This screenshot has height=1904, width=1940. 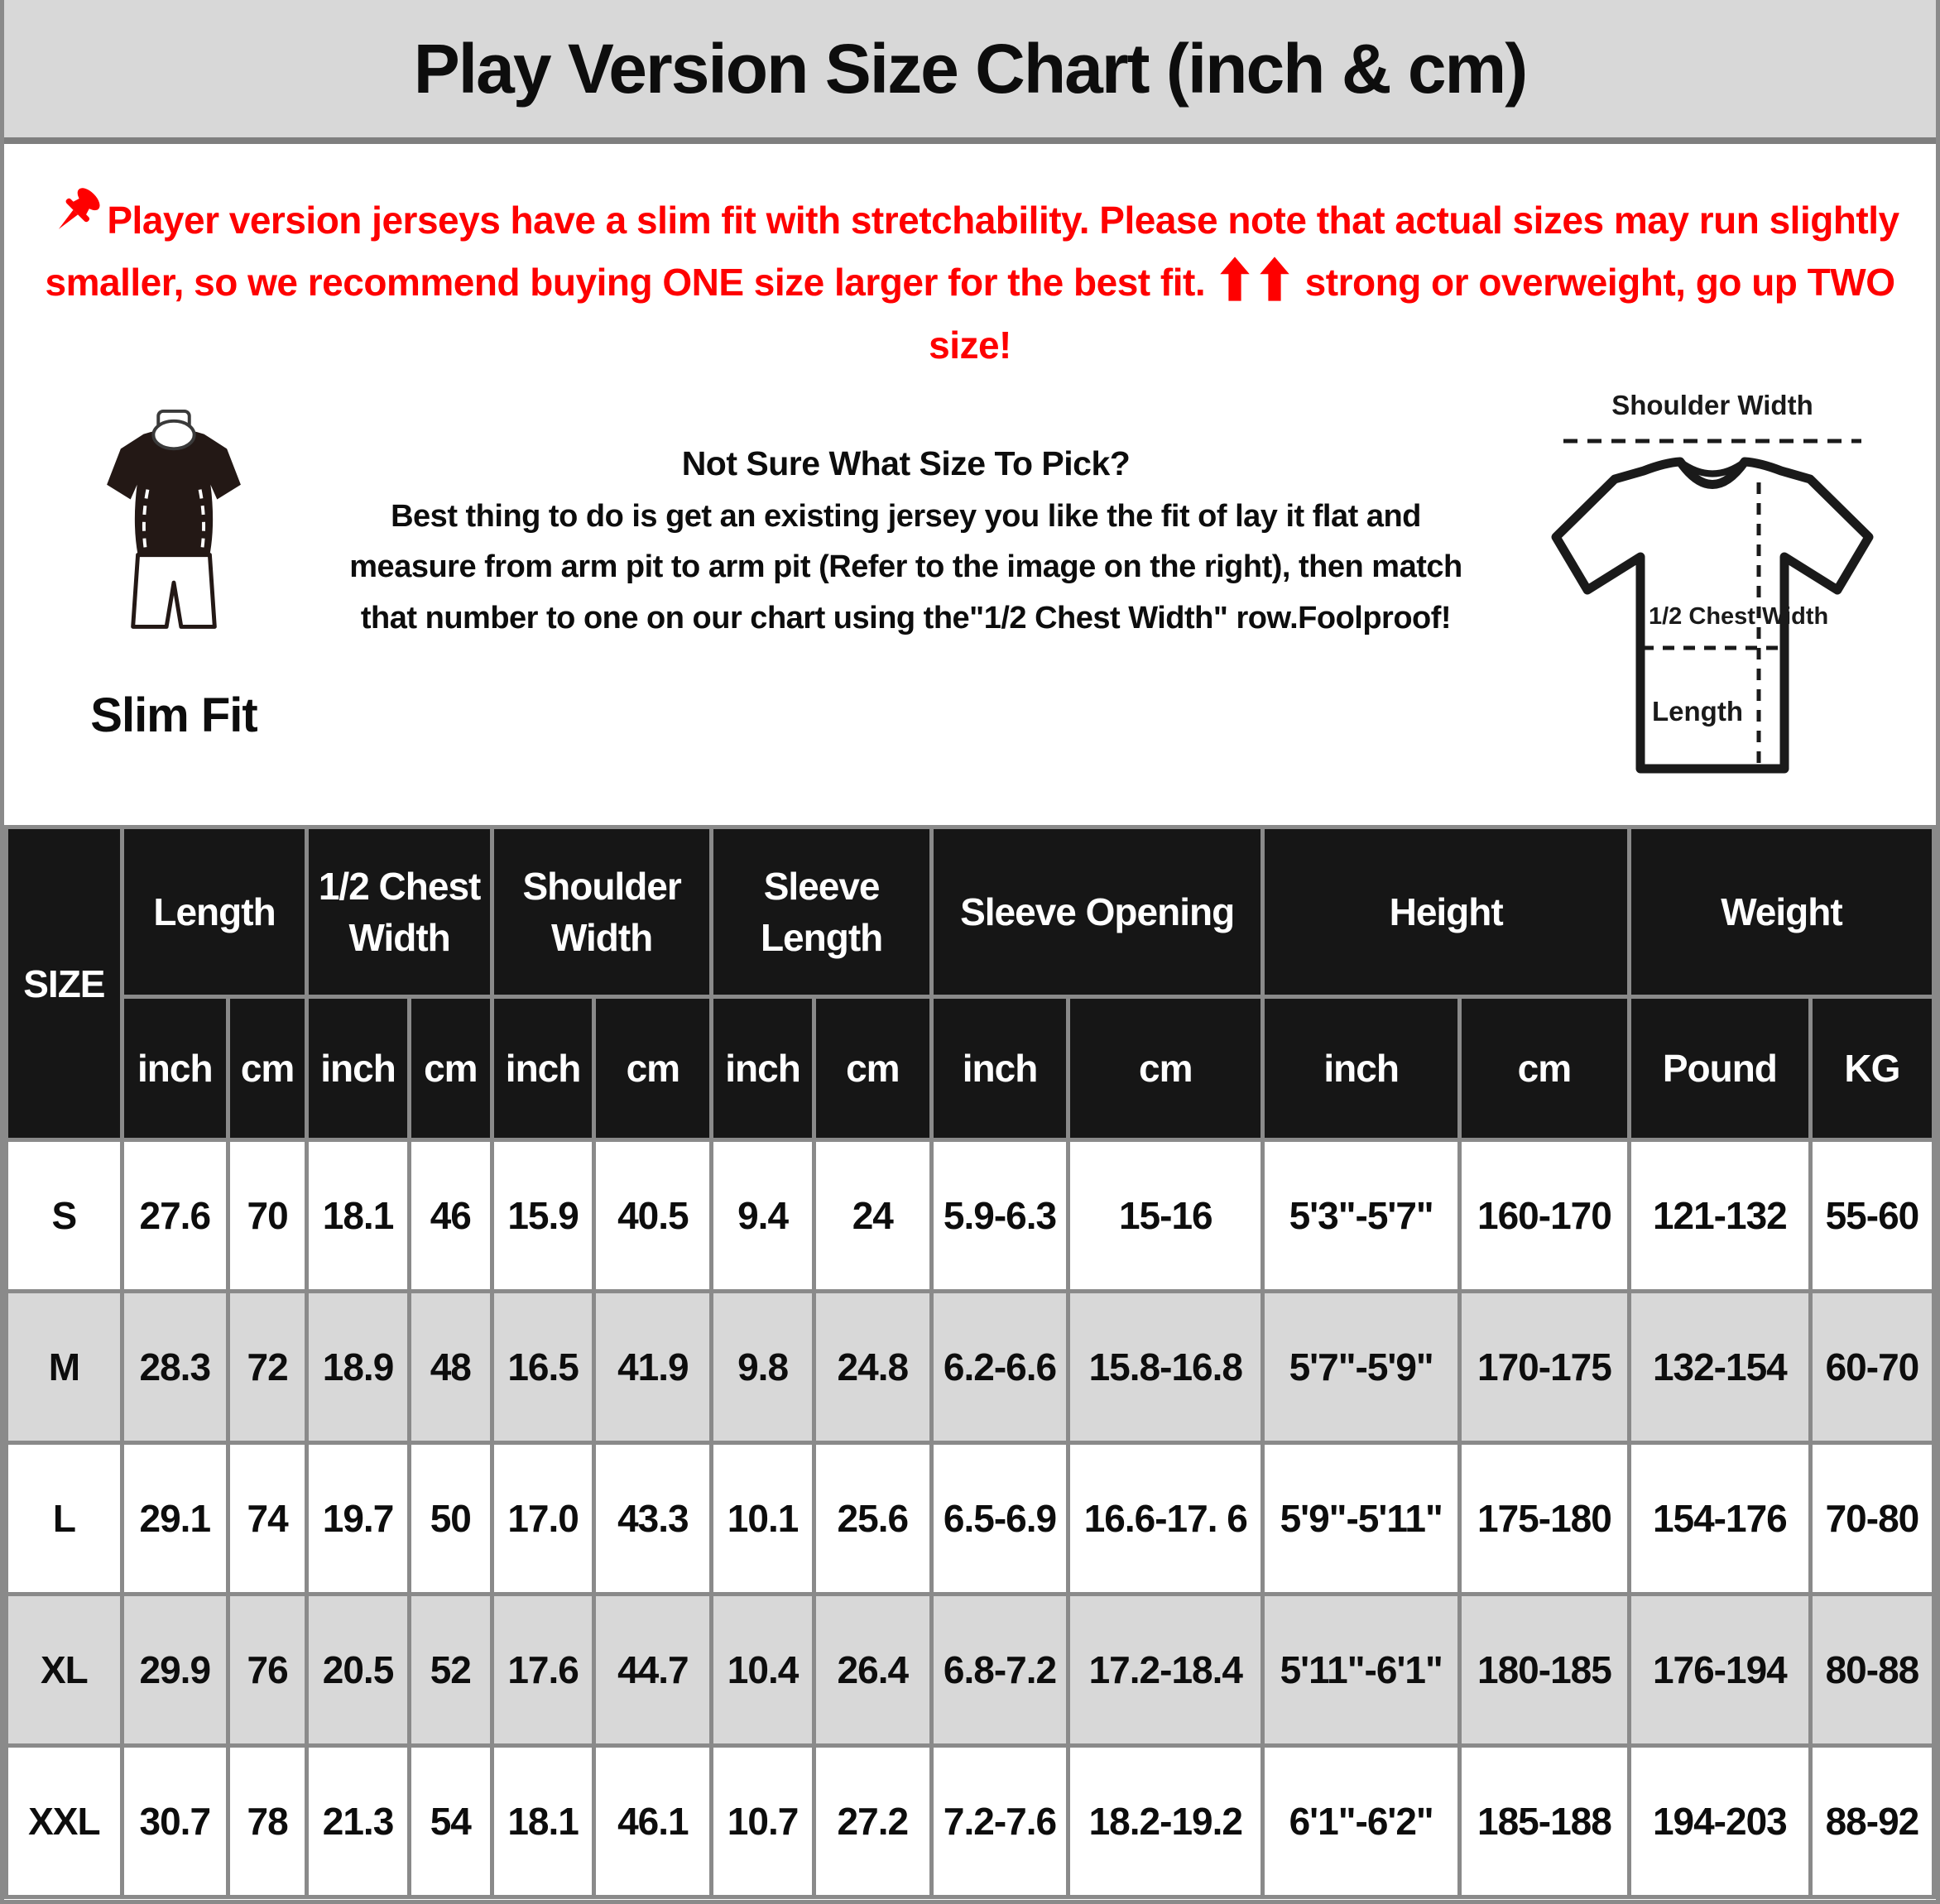 I want to click on value-cell: 78, so click(x=267, y=1821).